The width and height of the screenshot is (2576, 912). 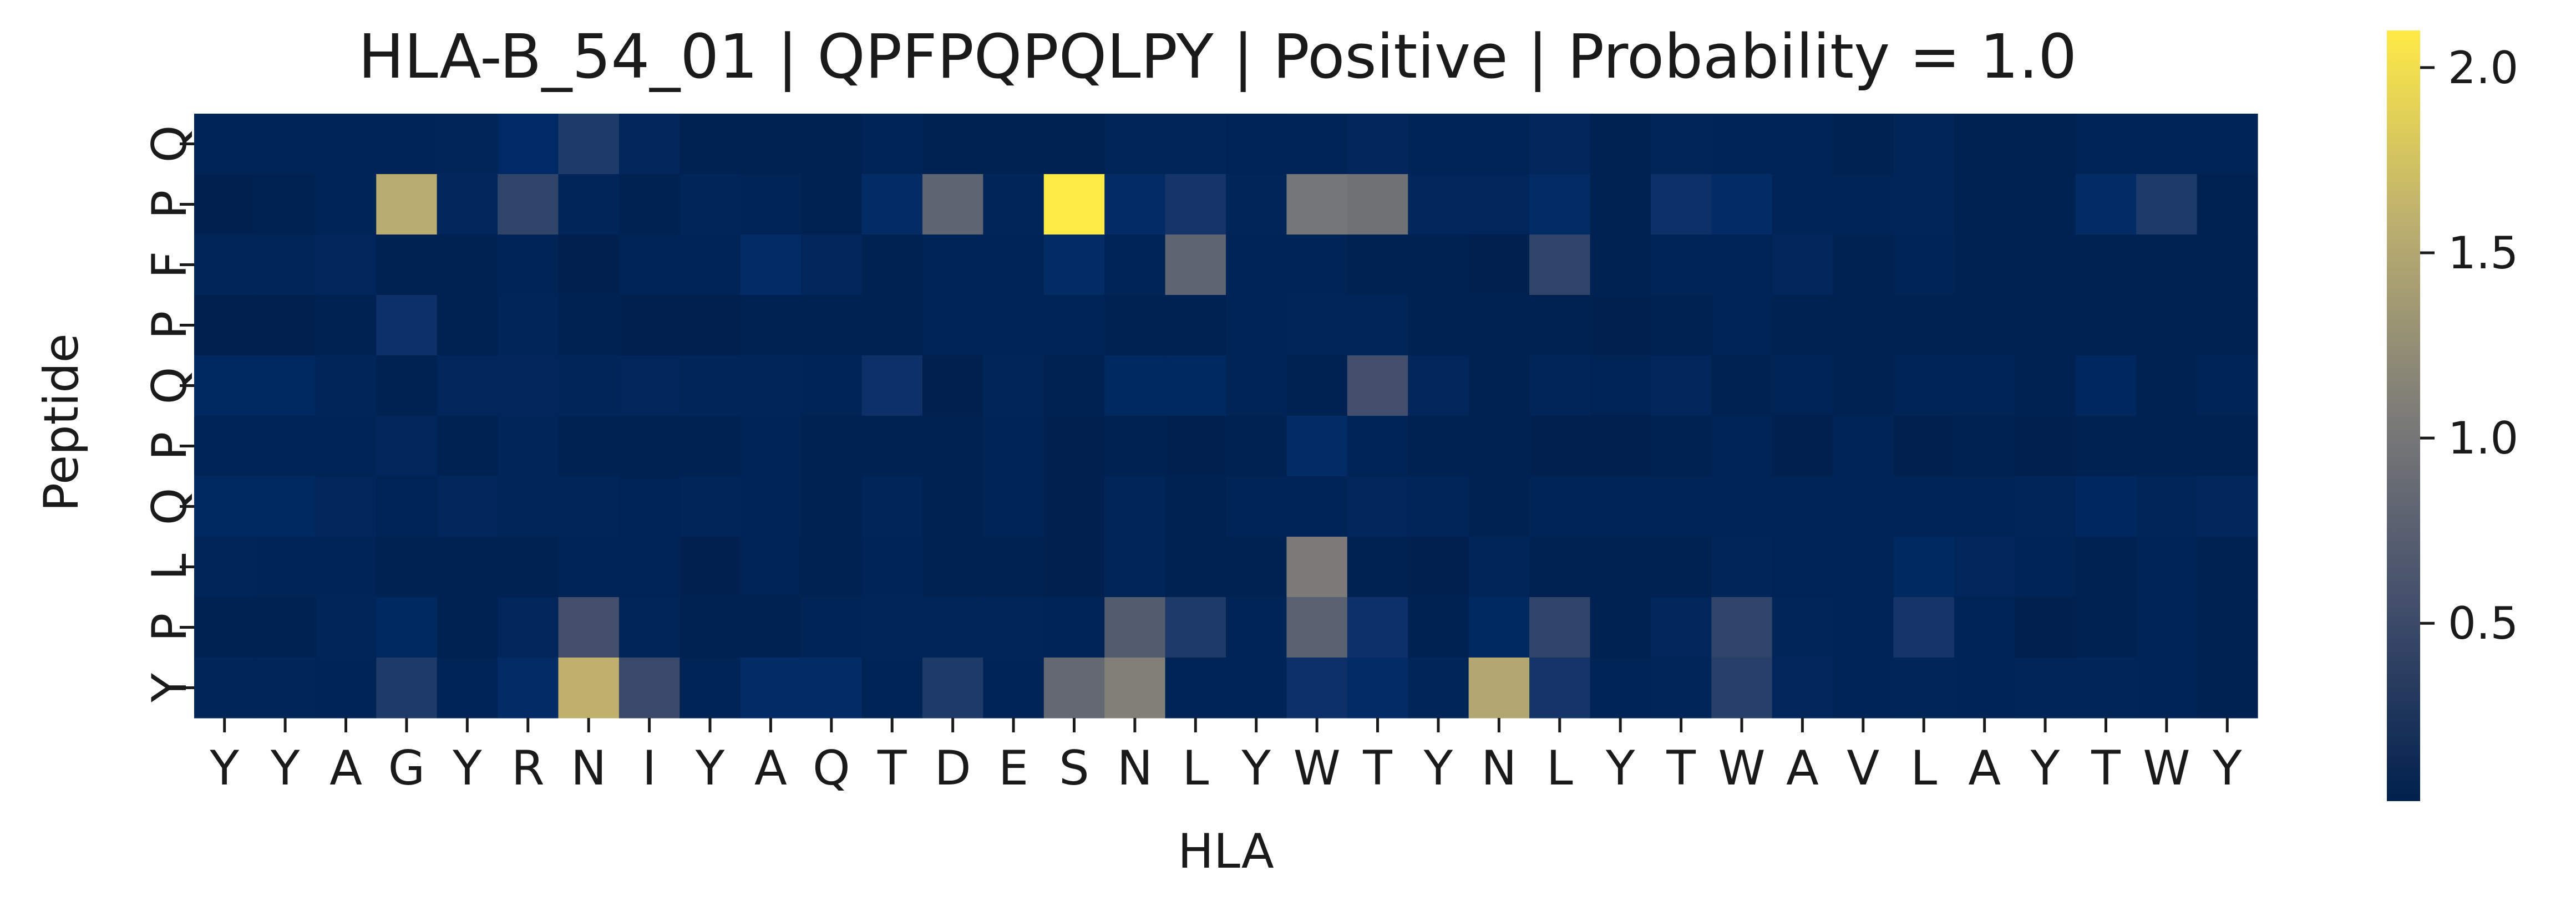 What do you see at coordinates (1195, 768) in the screenshot?
I see `x-tick-label: L` at bounding box center [1195, 768].